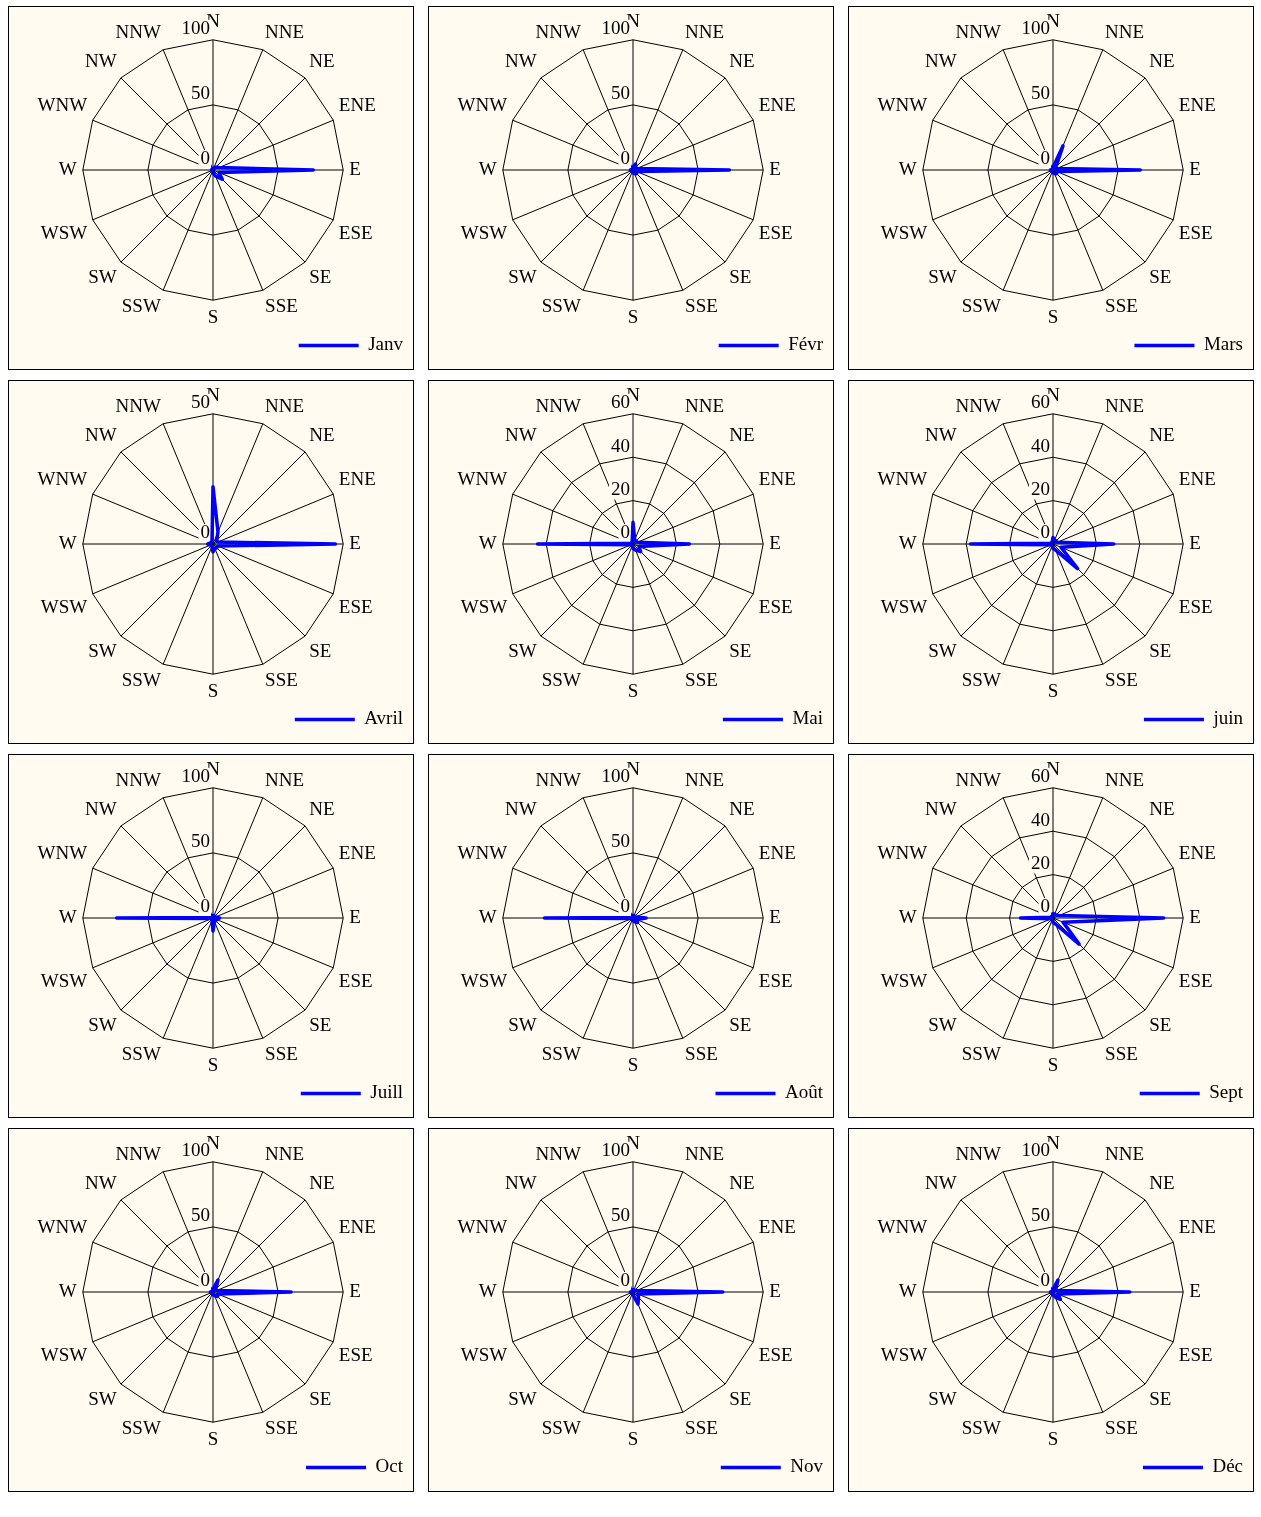 The width and height of the screenshot is (1261, 1517). What do you see at coordinates (807, 1466) in the screenshot?
I see `legend-label: Nov` at bounding box center [807, 1466].